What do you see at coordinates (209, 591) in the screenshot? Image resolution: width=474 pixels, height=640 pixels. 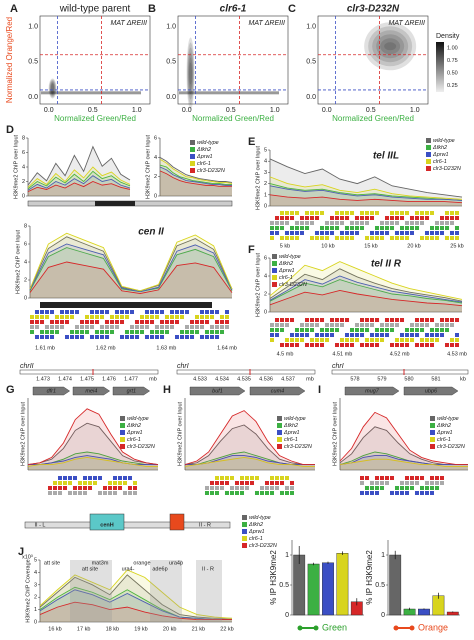 I see `shaded-region` at bounding box center [209, 591].